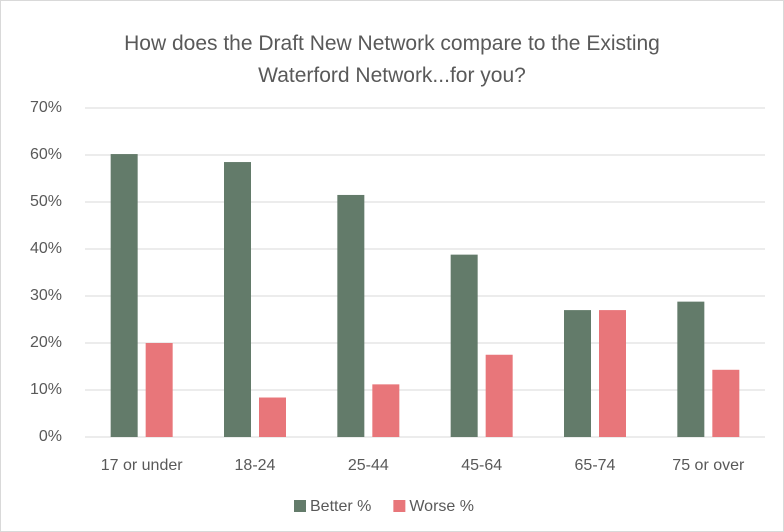 This screenshot has width=784, height=532. I want to click on y-tick-label: 40%, so click(46, 248).